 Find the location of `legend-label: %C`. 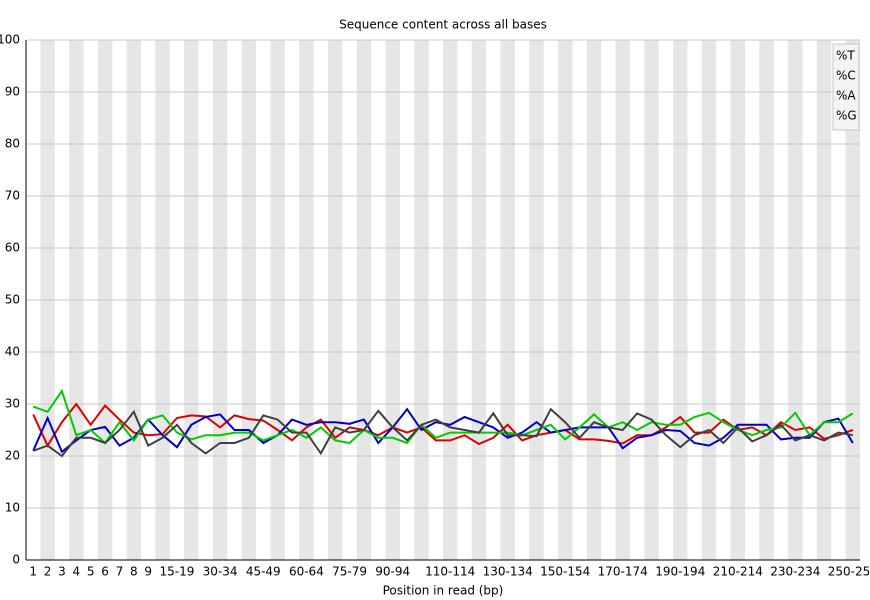

legend-label: %C is located at coordinates (846, 76).